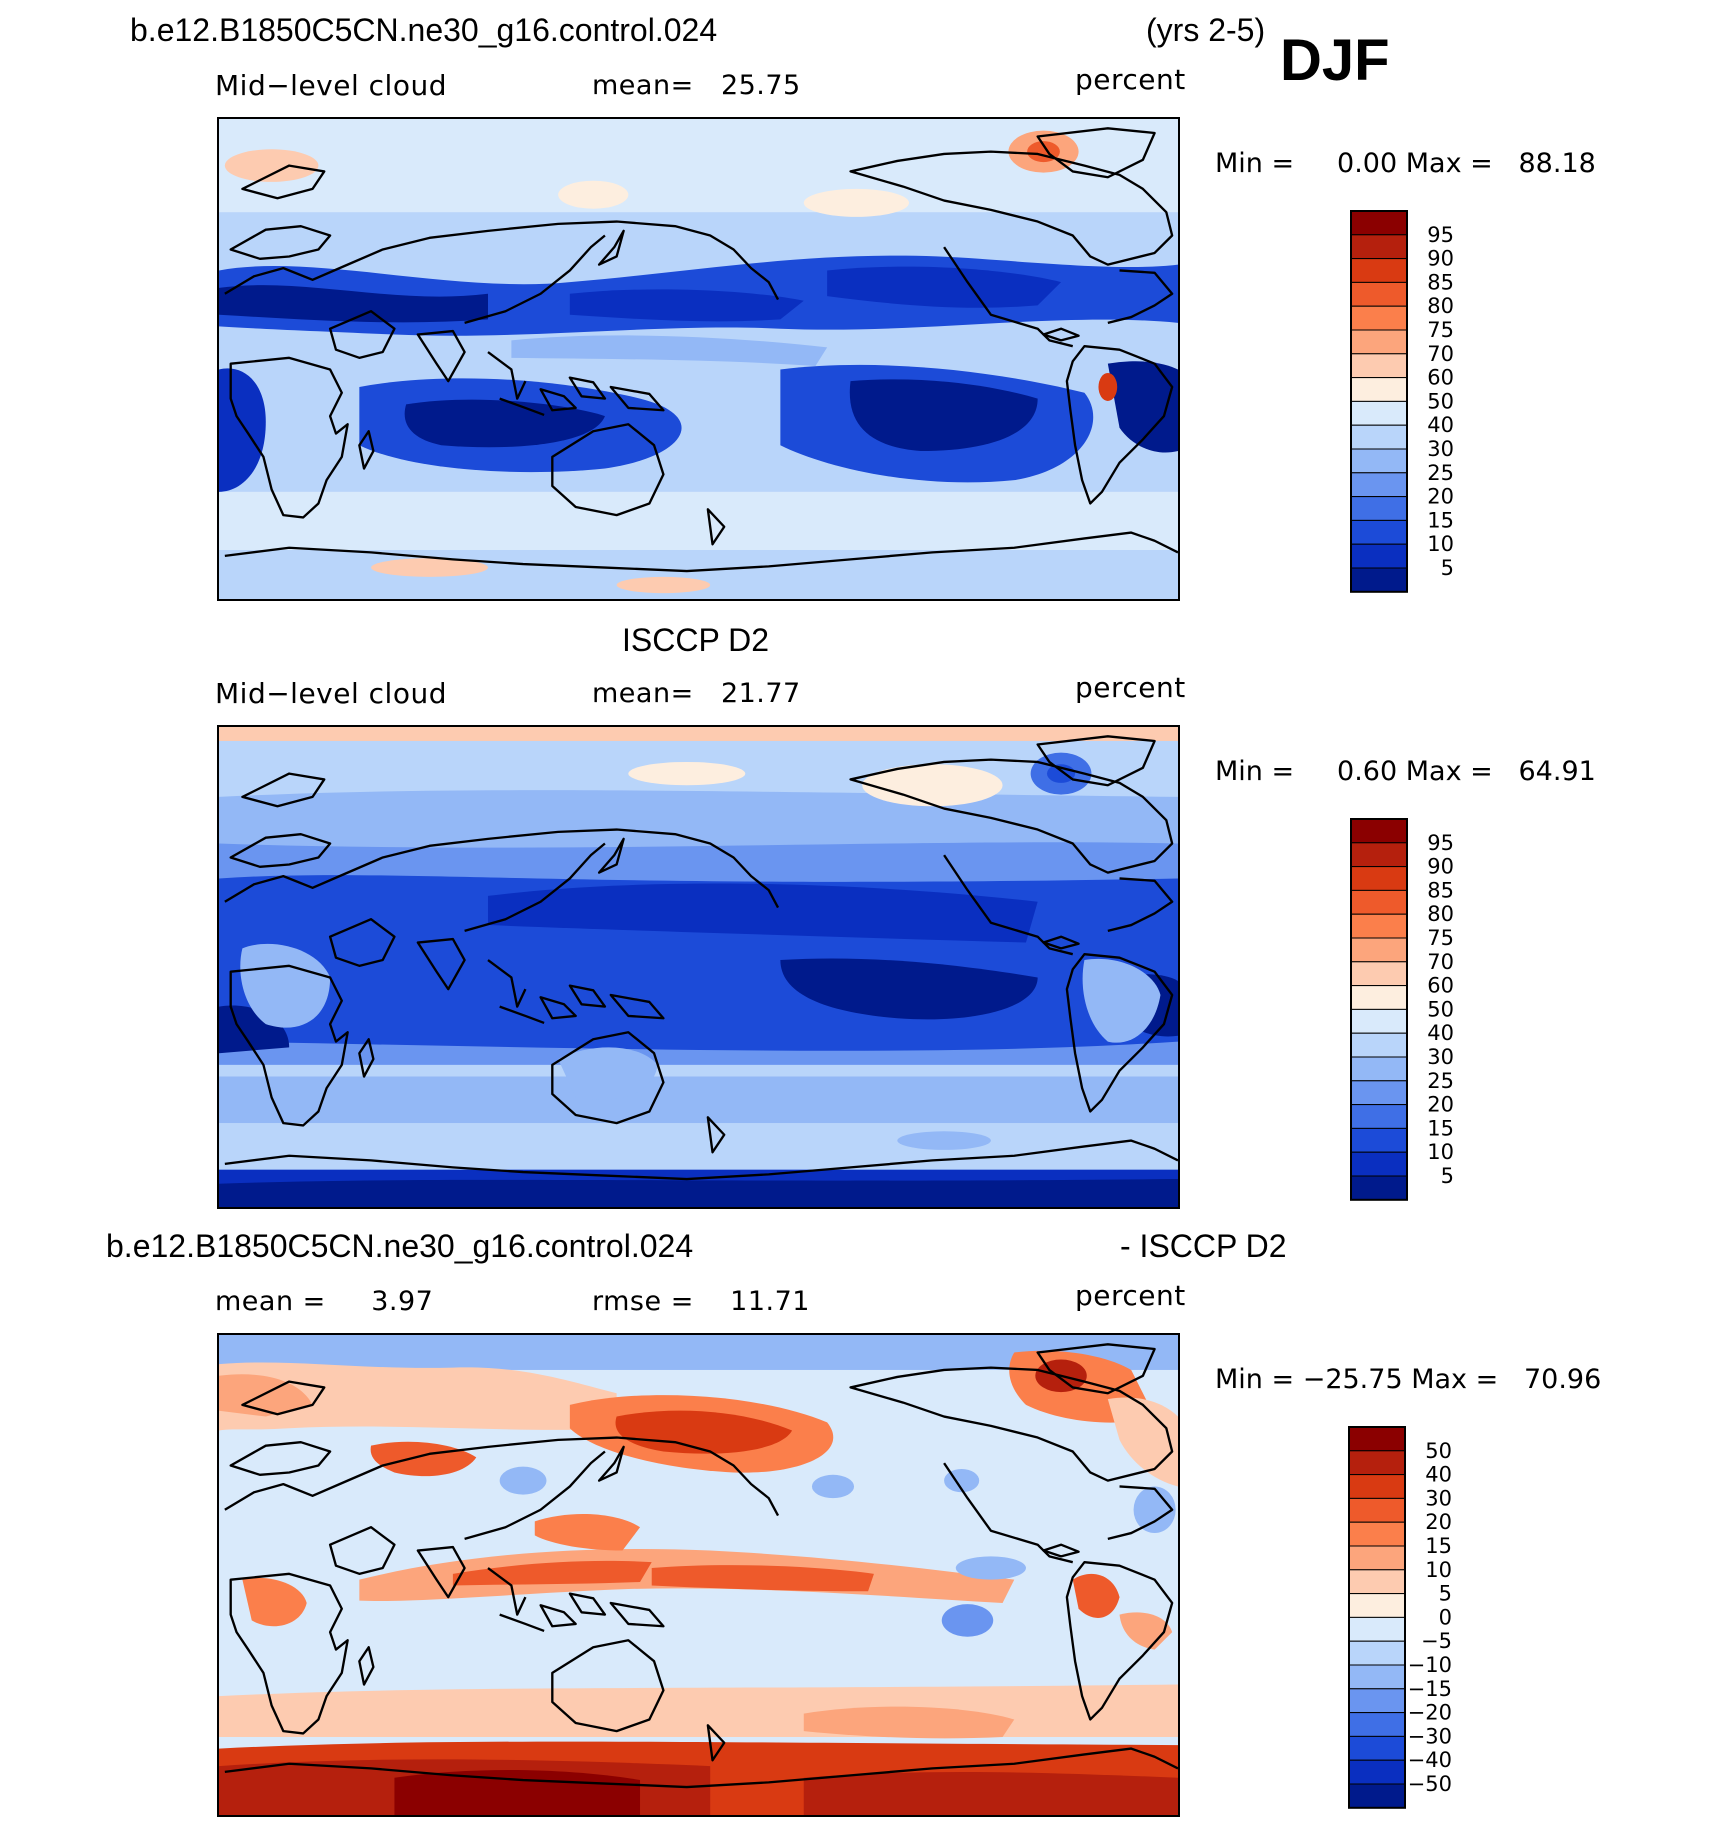  I want to click on colorbar-tick-label: −5, so click(1436, 1641).